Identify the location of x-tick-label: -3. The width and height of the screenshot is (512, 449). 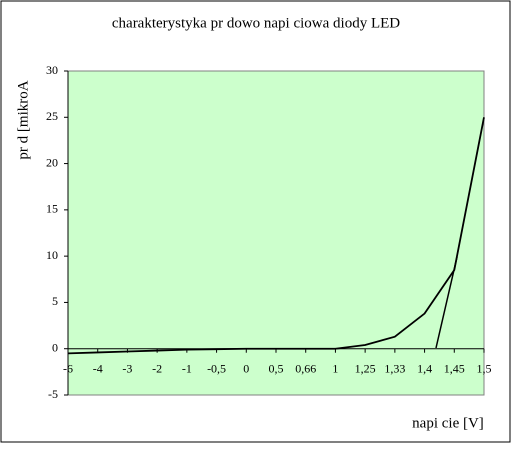
(127, 368).